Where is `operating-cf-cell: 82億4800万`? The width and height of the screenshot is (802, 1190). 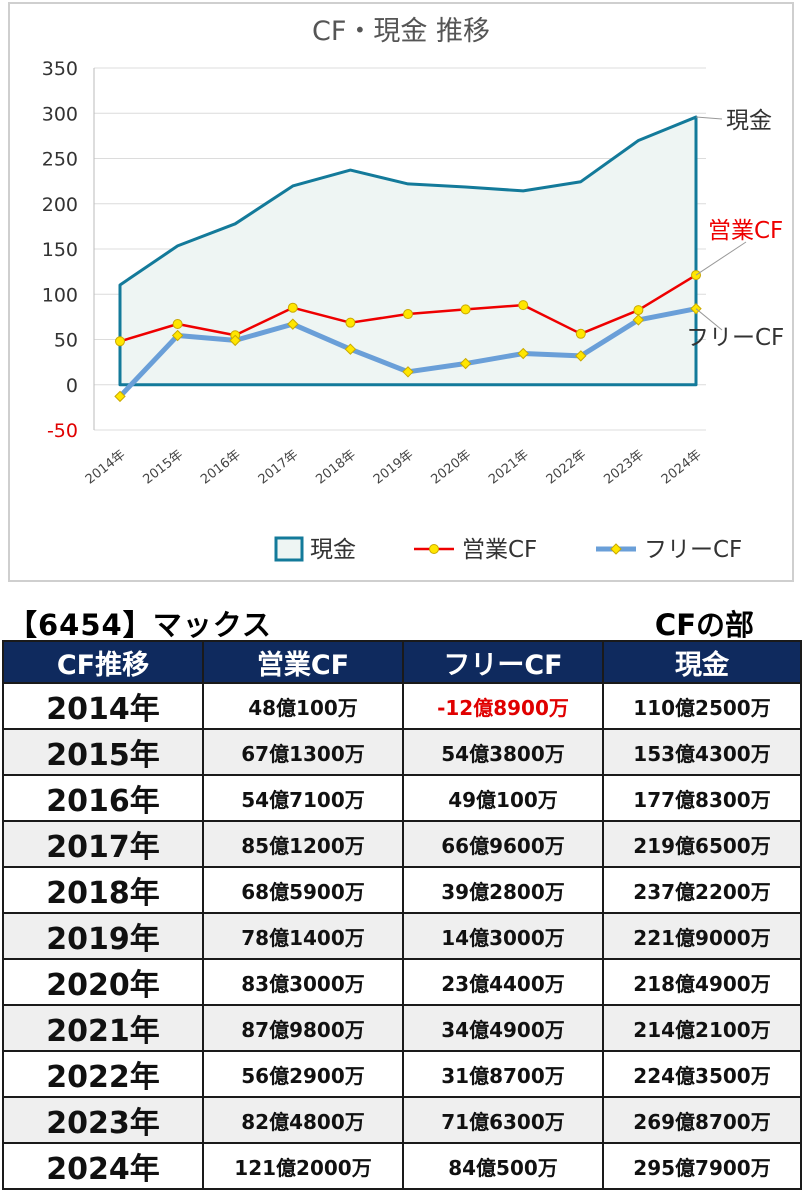 operating-cf-cell: 82億4800万 is located at coordinates (303, 1120).